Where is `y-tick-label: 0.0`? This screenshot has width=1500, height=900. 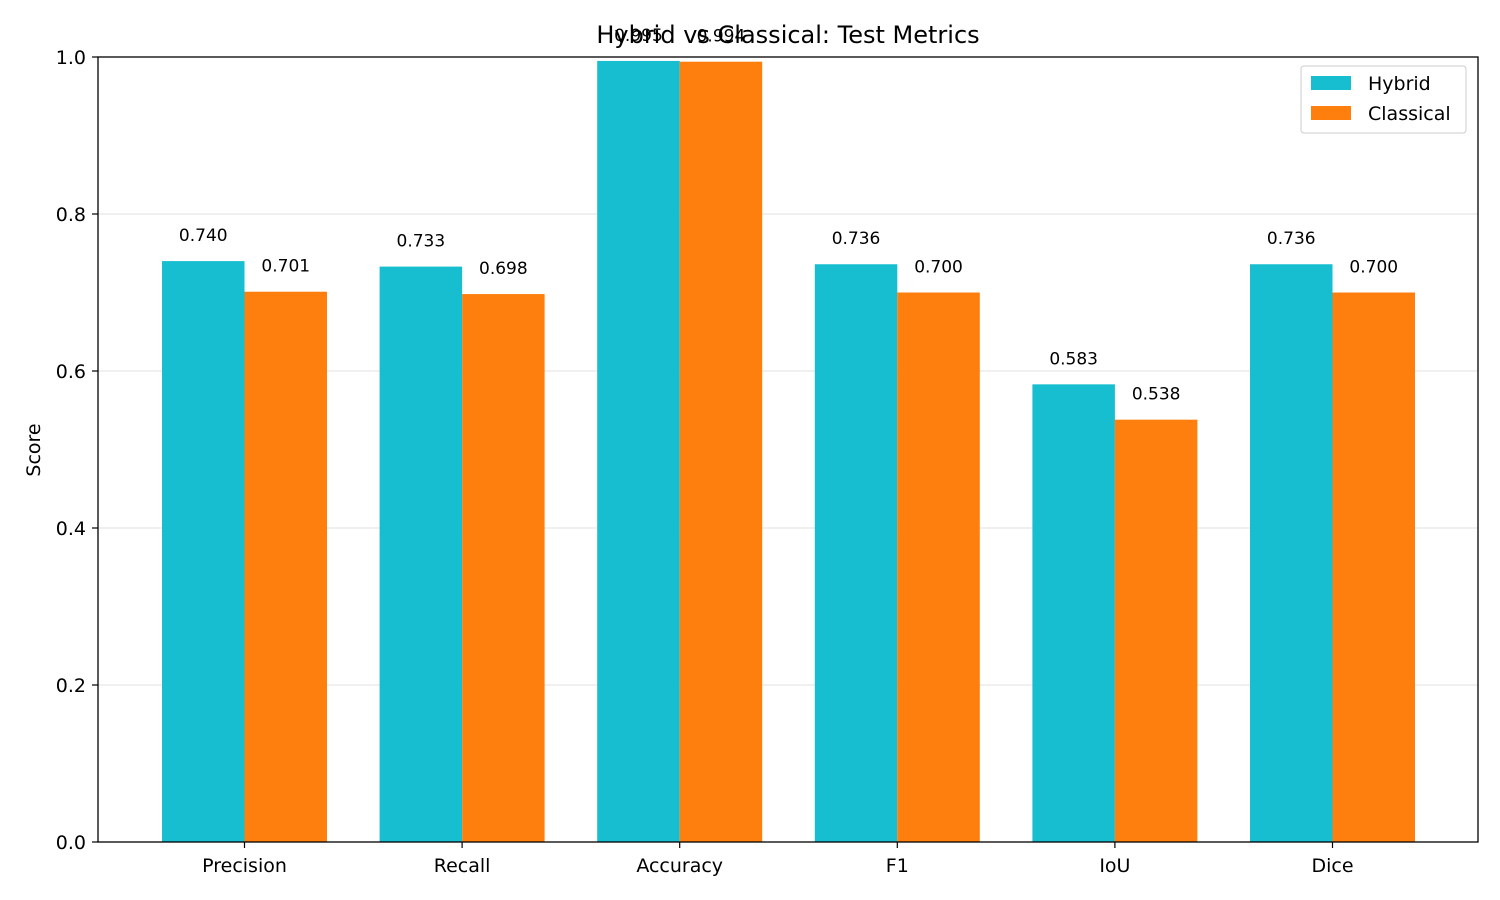
y-tick-label: 0.0 is located at coordinates (71, 843).